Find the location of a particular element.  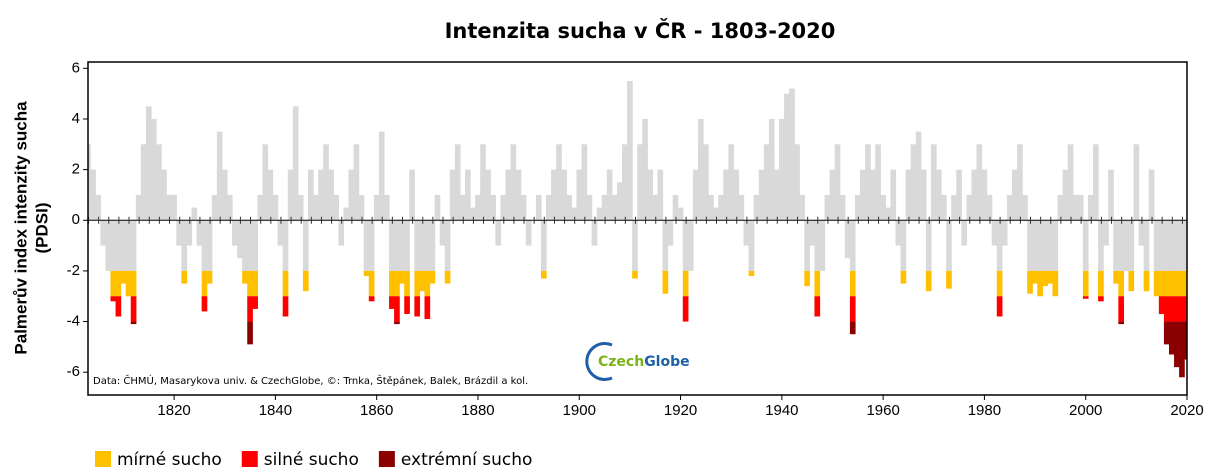

y-tick-label: -2 is located at coordinates (73, 270).